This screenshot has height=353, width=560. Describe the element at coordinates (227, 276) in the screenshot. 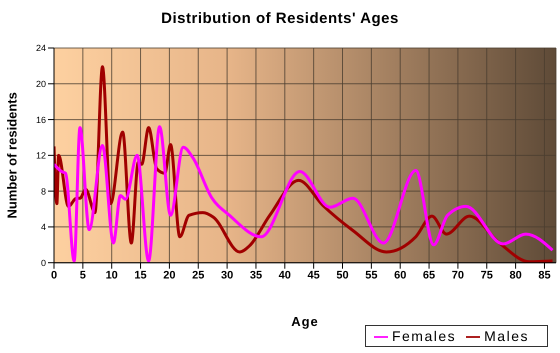

I see `x-tick-label: 30` at that location.